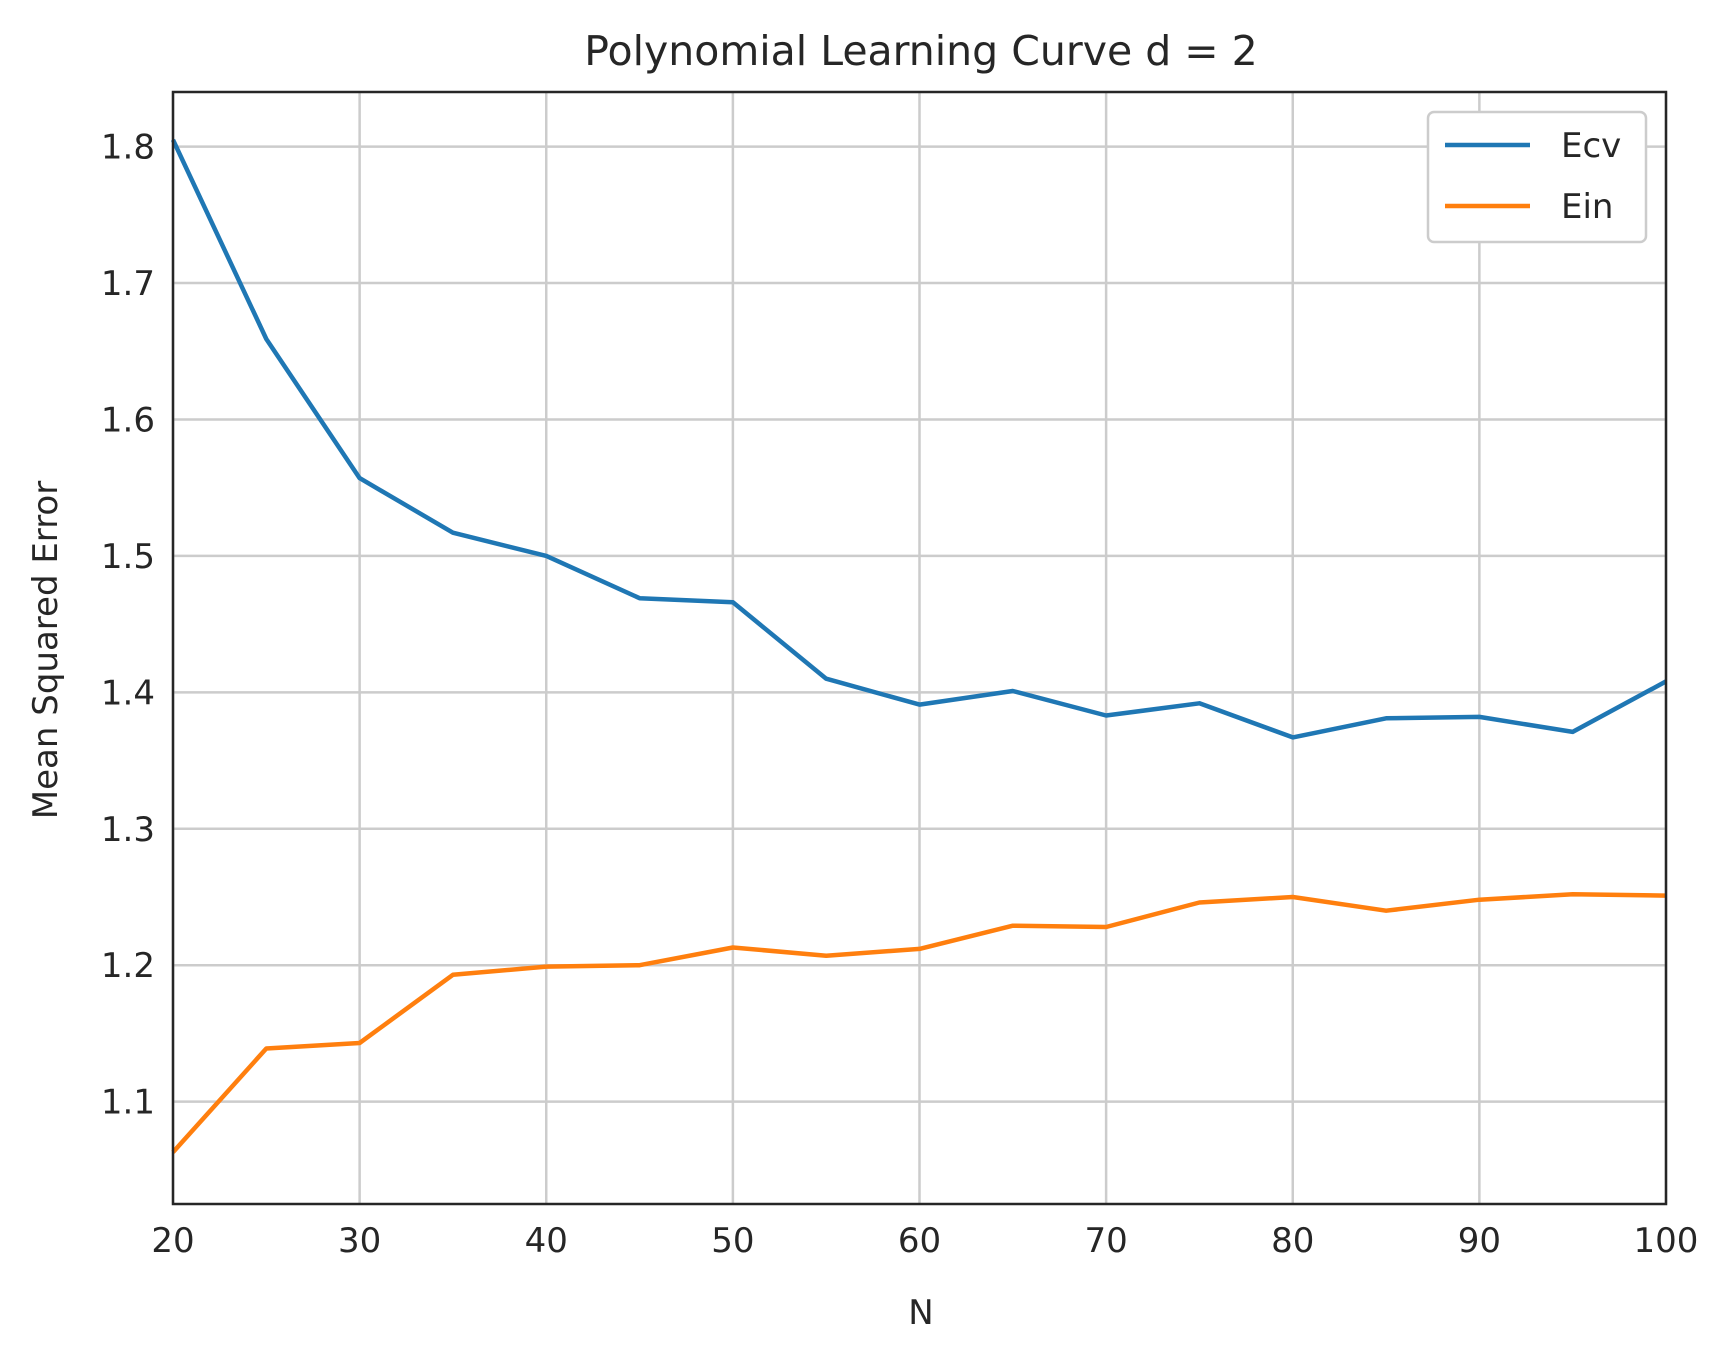 The image size is (1725, 1352). I want to click on legend-label-ein: Ein, so click(1587, 207).